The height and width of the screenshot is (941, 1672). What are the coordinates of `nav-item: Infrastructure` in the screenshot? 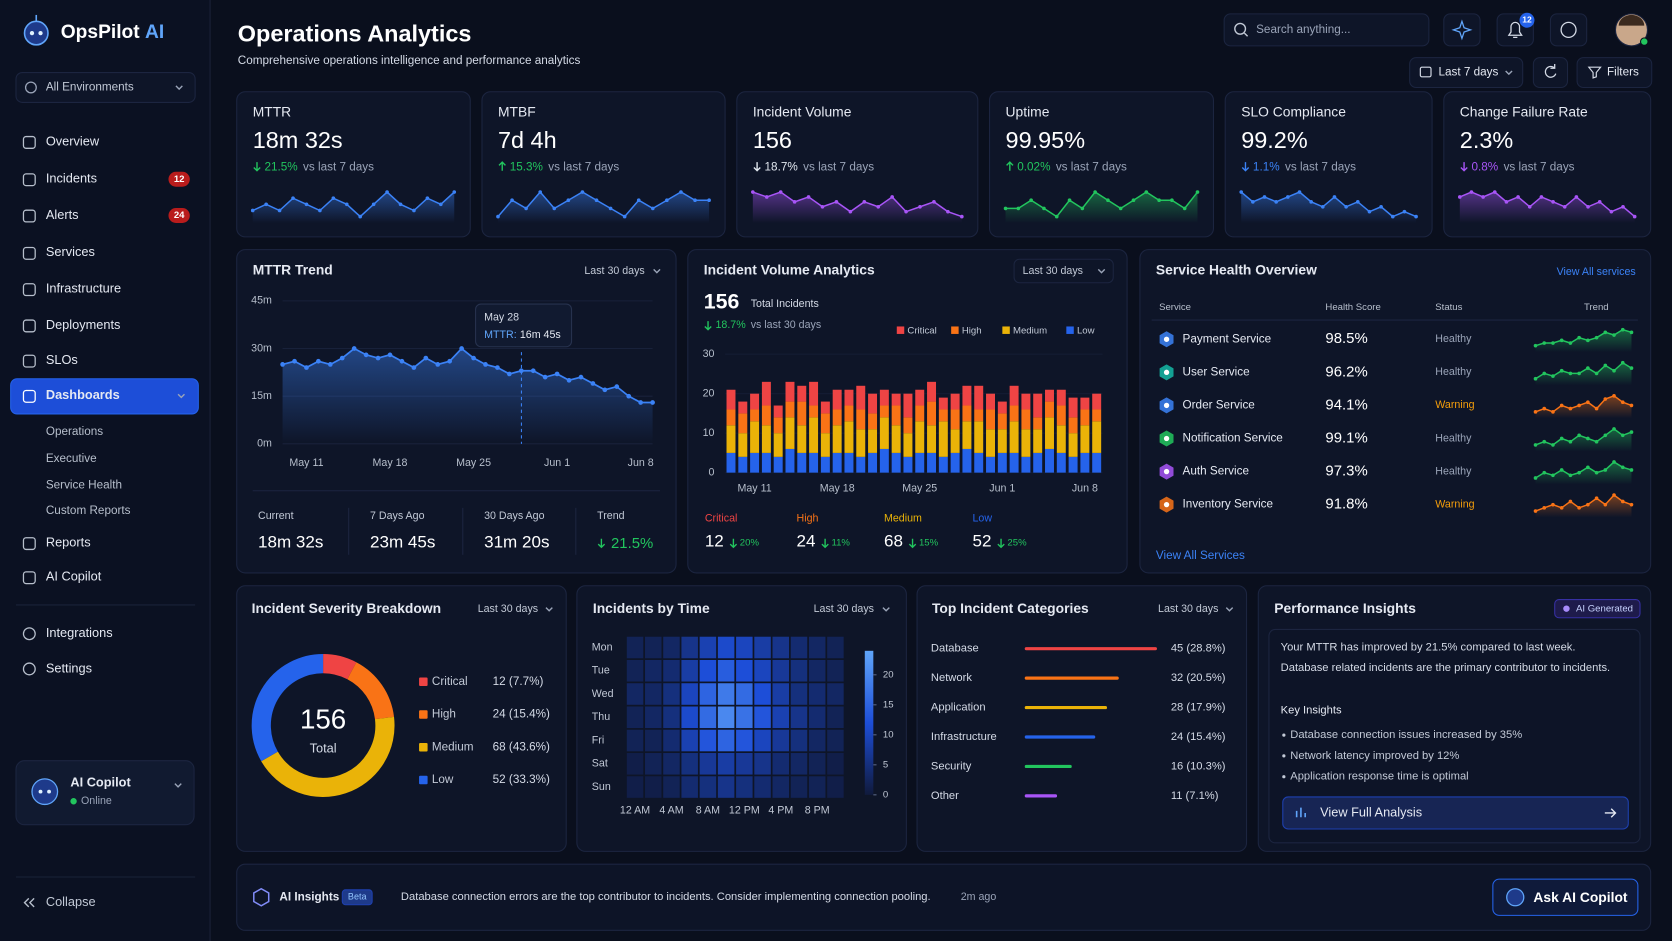 It's located at (83, 288).